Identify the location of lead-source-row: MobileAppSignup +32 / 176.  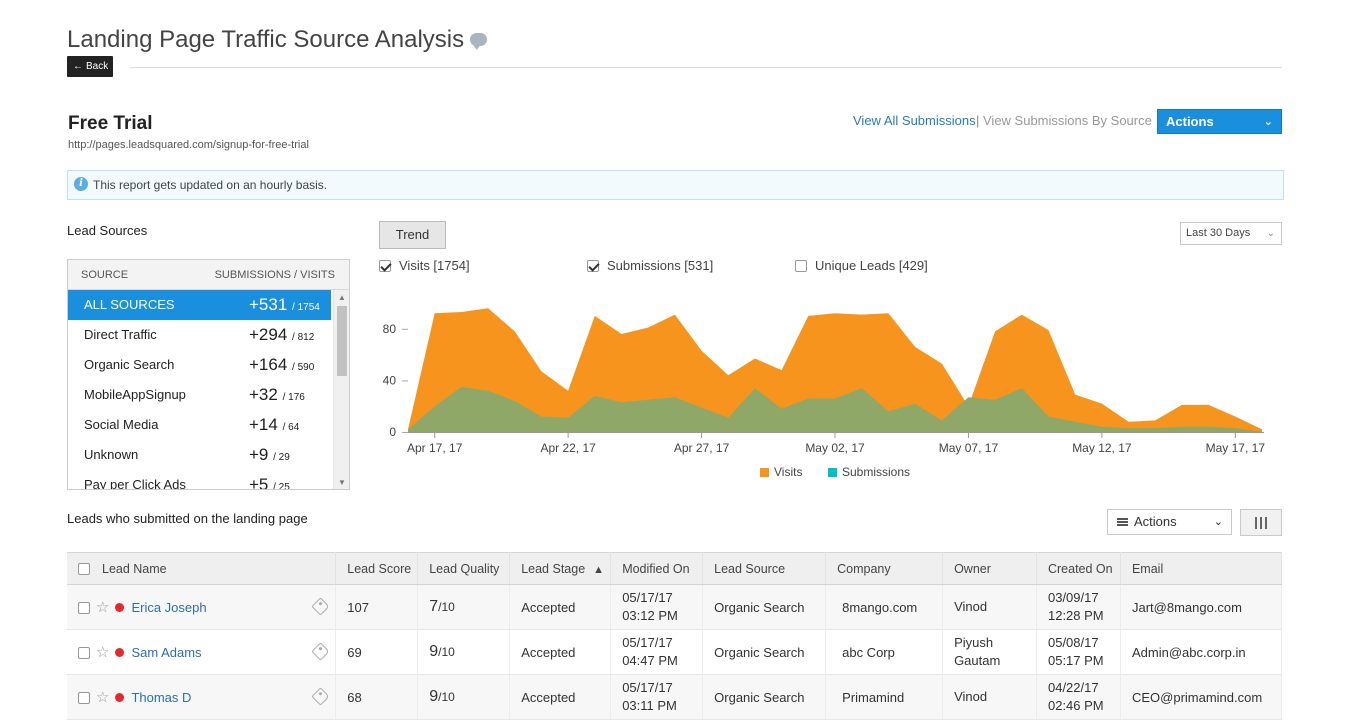
(199, 395).